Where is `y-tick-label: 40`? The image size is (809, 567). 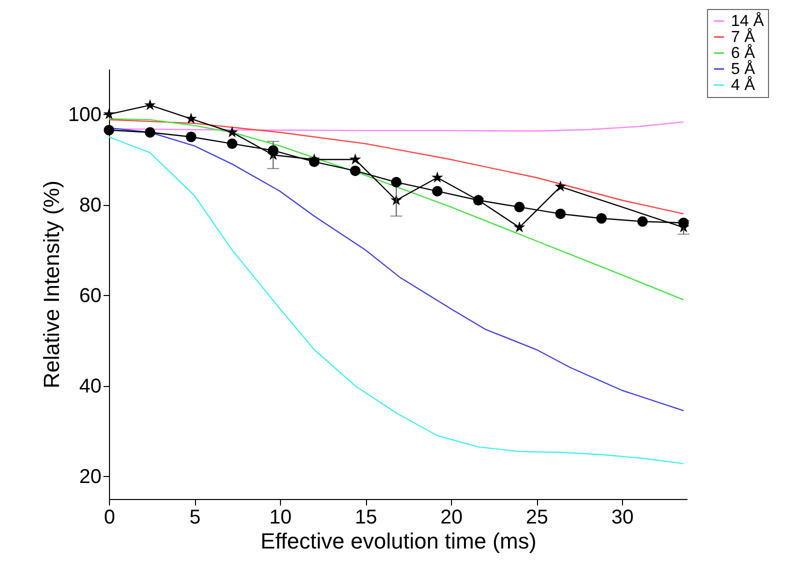 y-tick-label: 40 is located at coordinates (90, 386).